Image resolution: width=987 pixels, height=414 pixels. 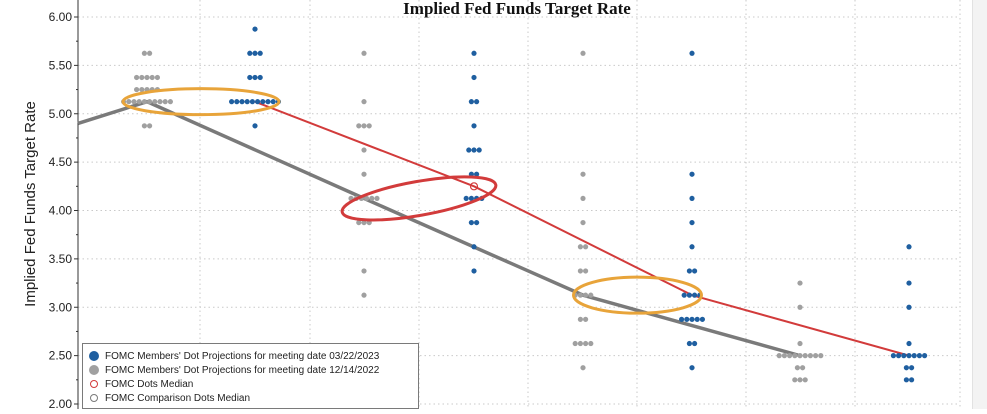 What do you see at coordinates (201, 102) in the screenshot?
I see `highlight-ellipse-2023` at bounding box center [201, 102].